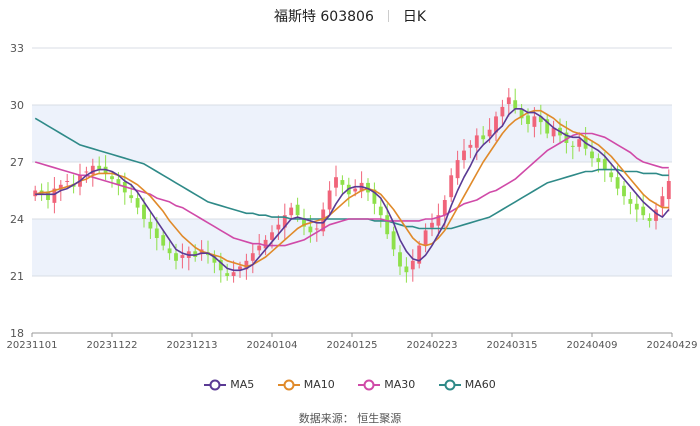 Image resolution: width=700 pixels, height=426 pixels. I want to click on x-tick-label: 20231122, so click(112, 345).